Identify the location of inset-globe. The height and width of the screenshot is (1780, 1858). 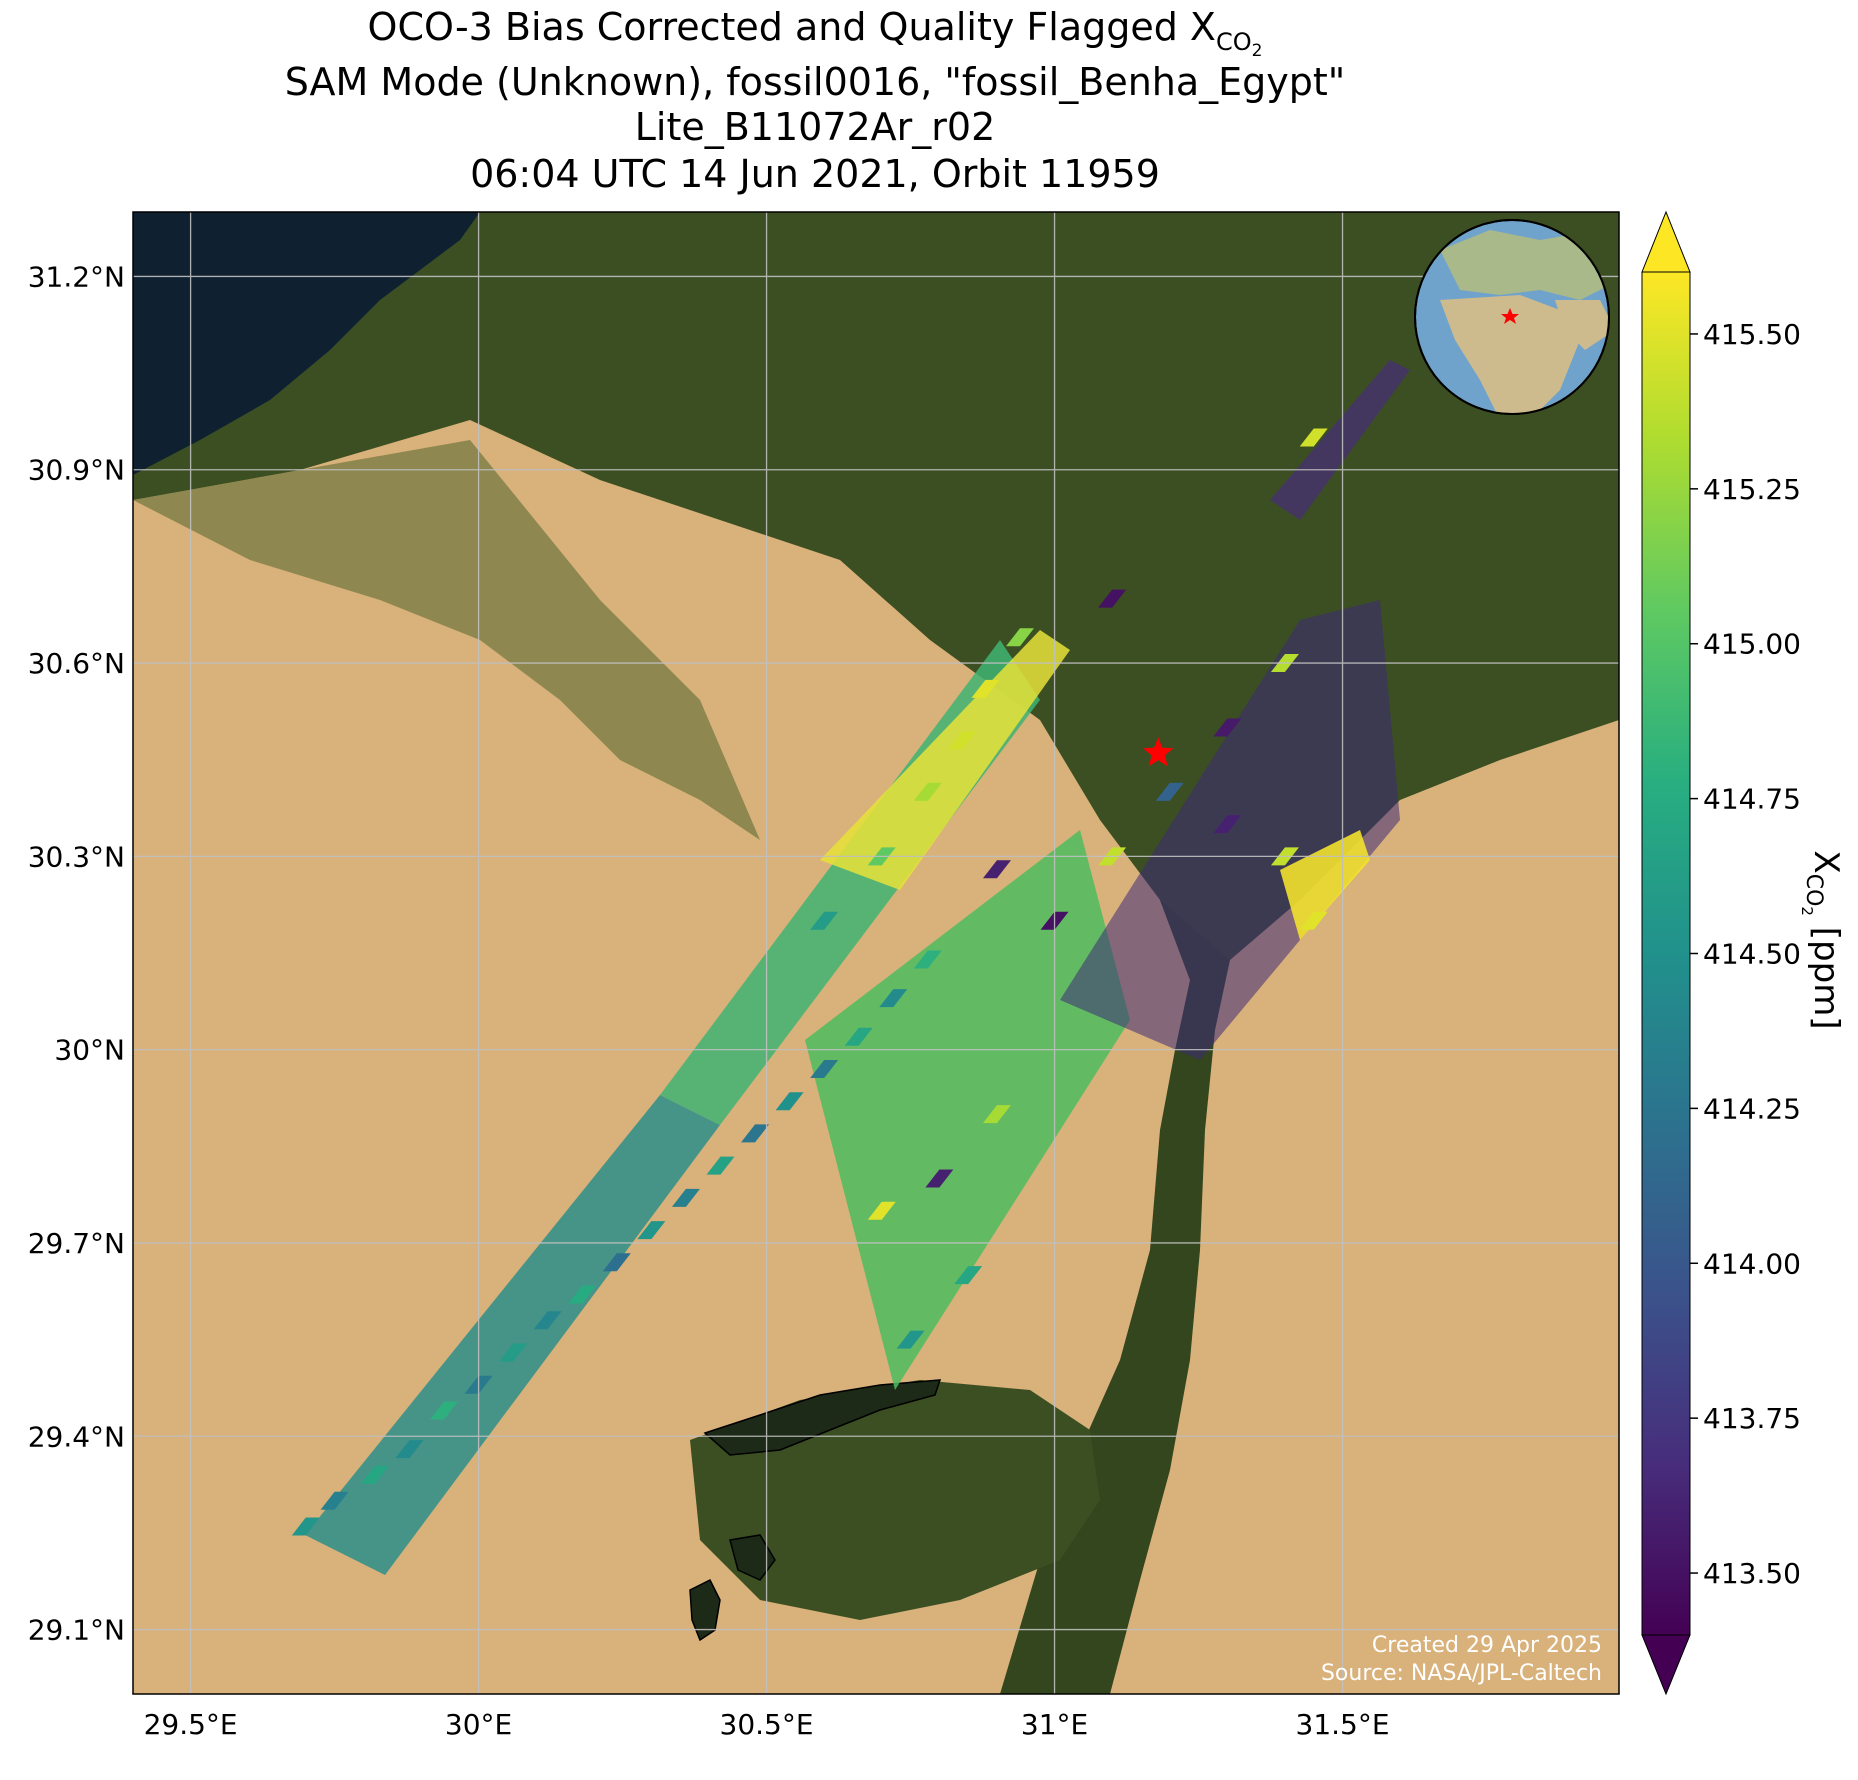
(1512, 317).